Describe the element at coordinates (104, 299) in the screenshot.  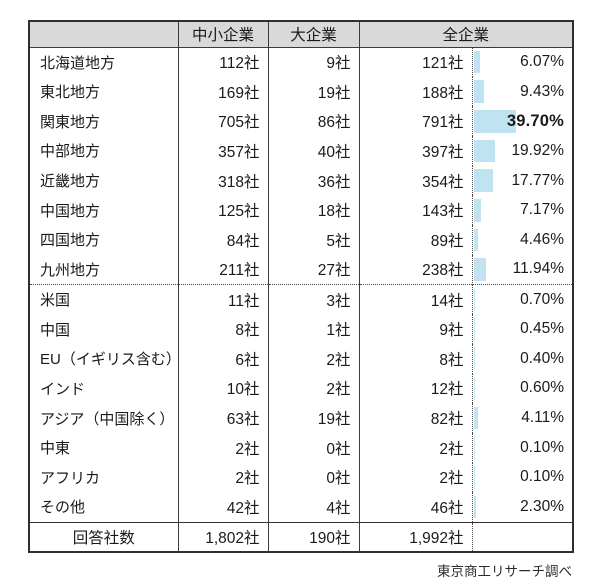
I see `region-label: 米国` at that location.